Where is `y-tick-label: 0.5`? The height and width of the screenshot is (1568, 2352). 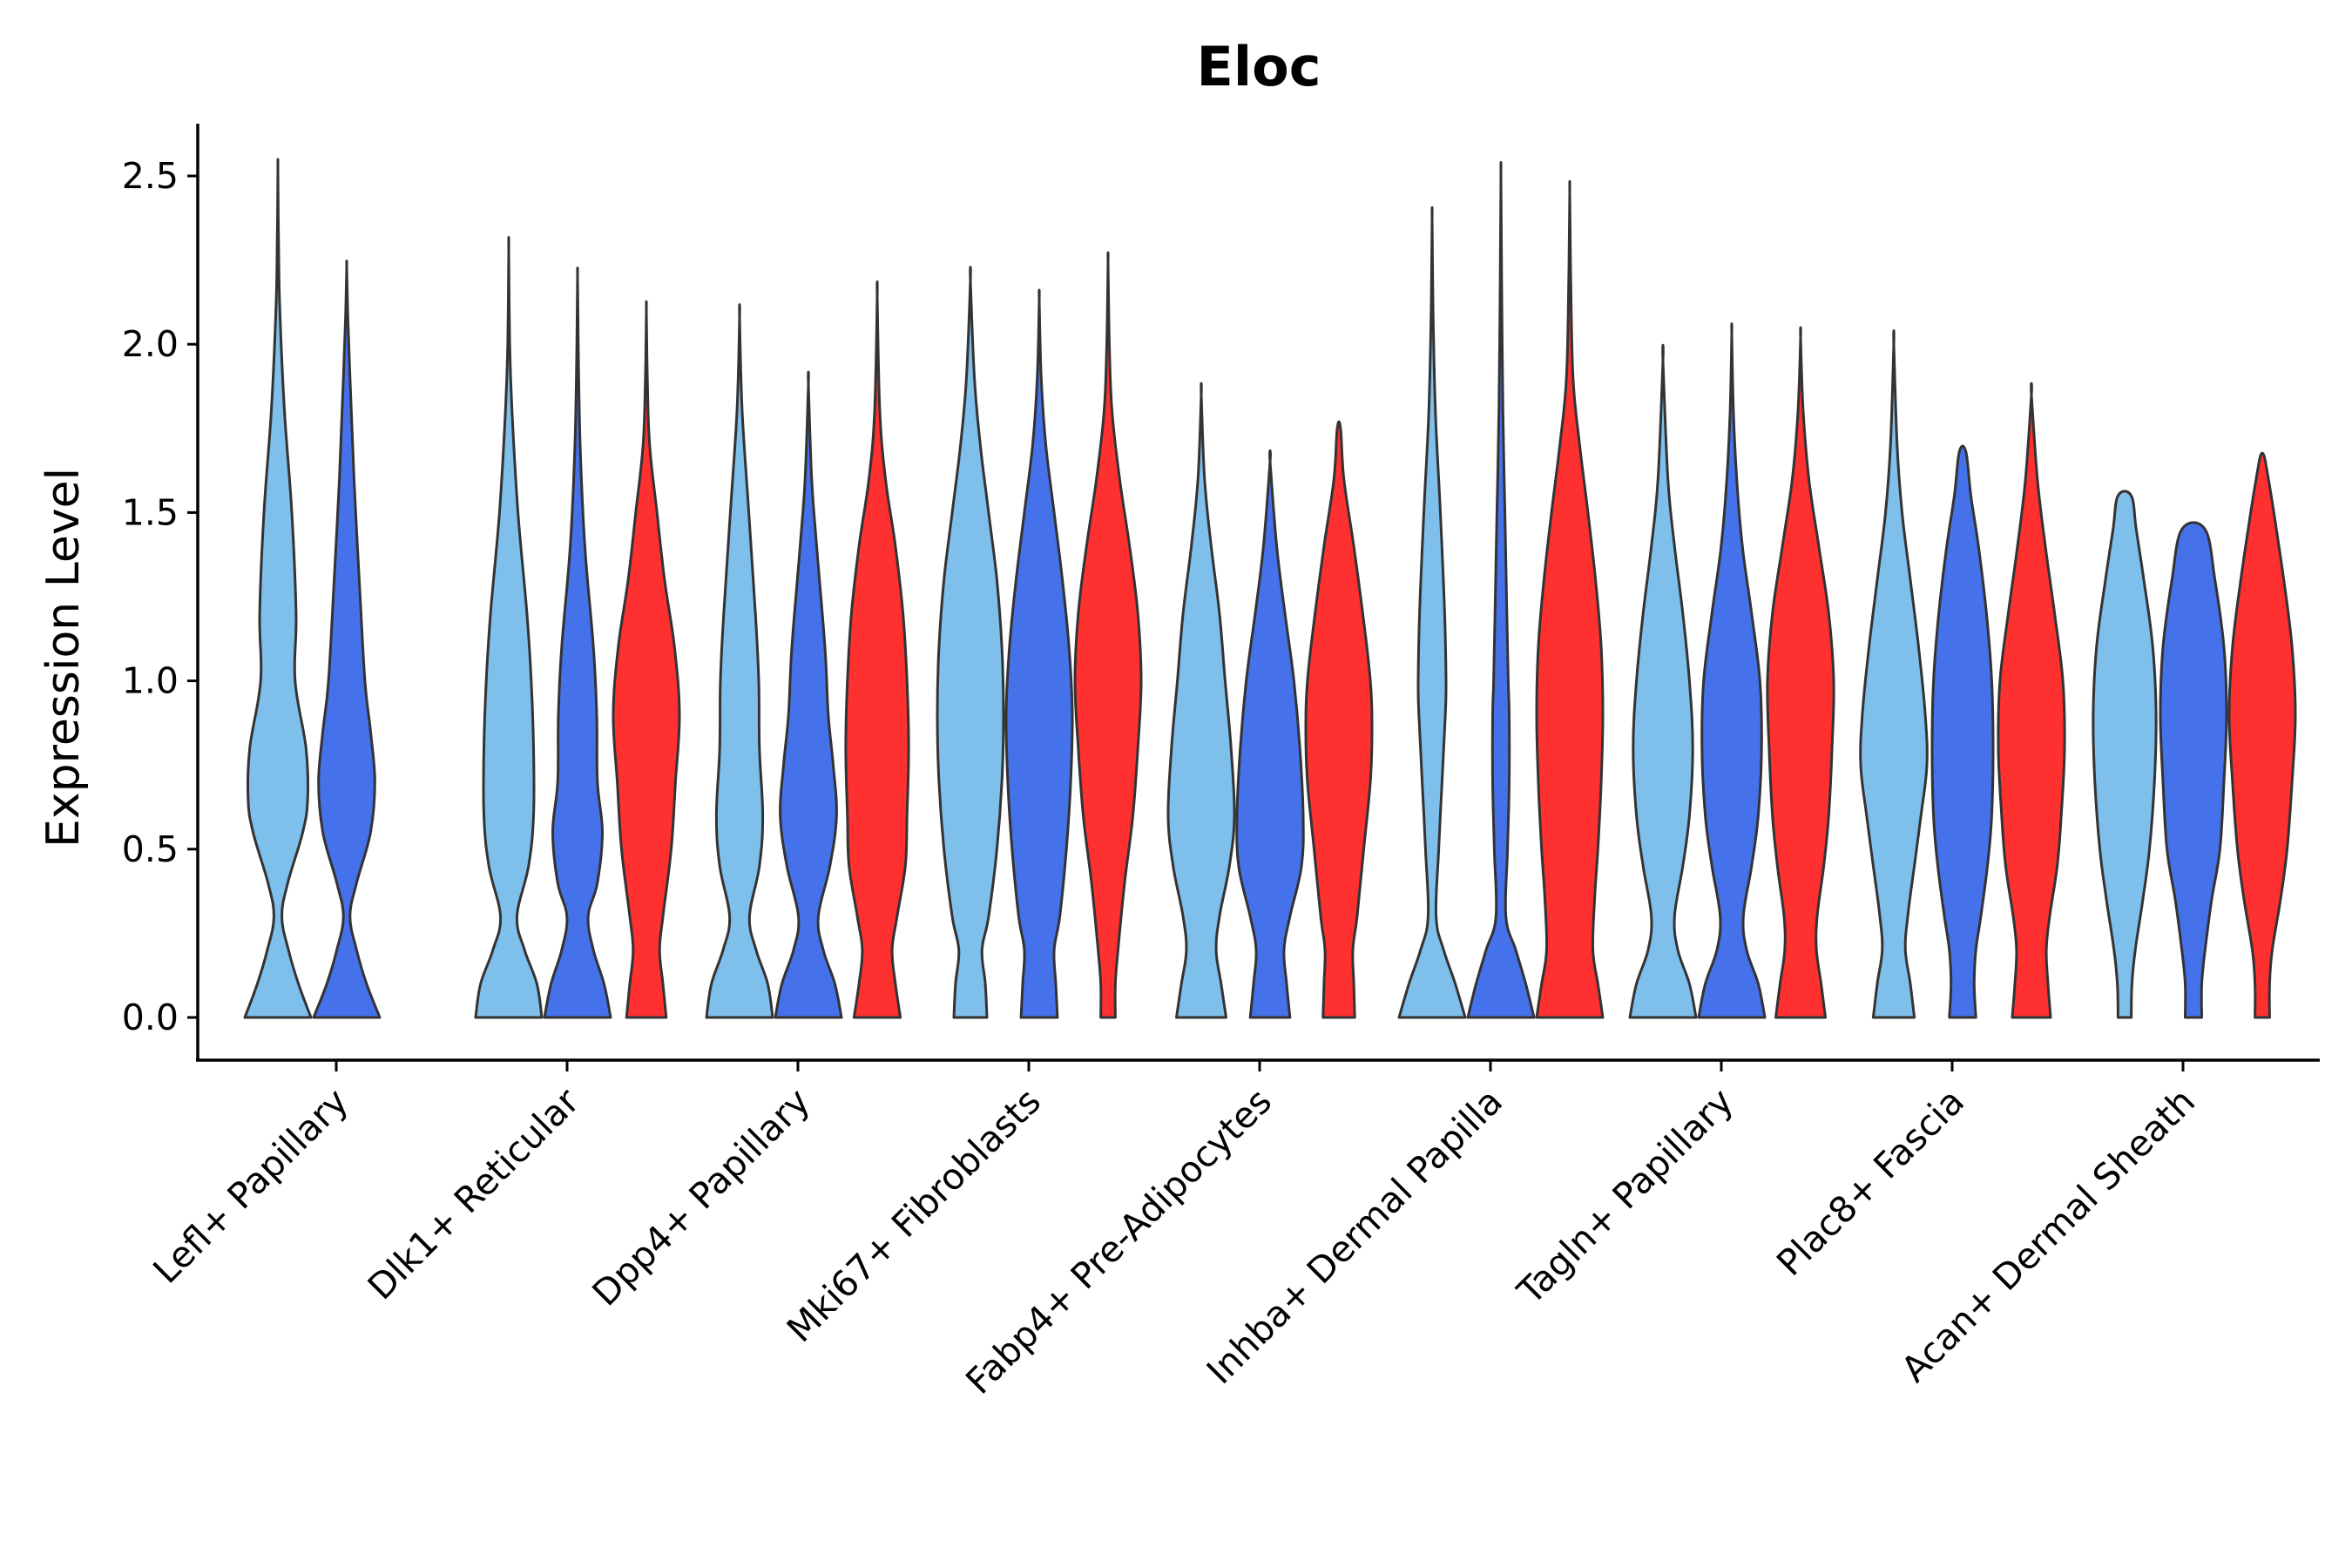
y-tick-label: 0.5 is located at coordinates (150, 849).